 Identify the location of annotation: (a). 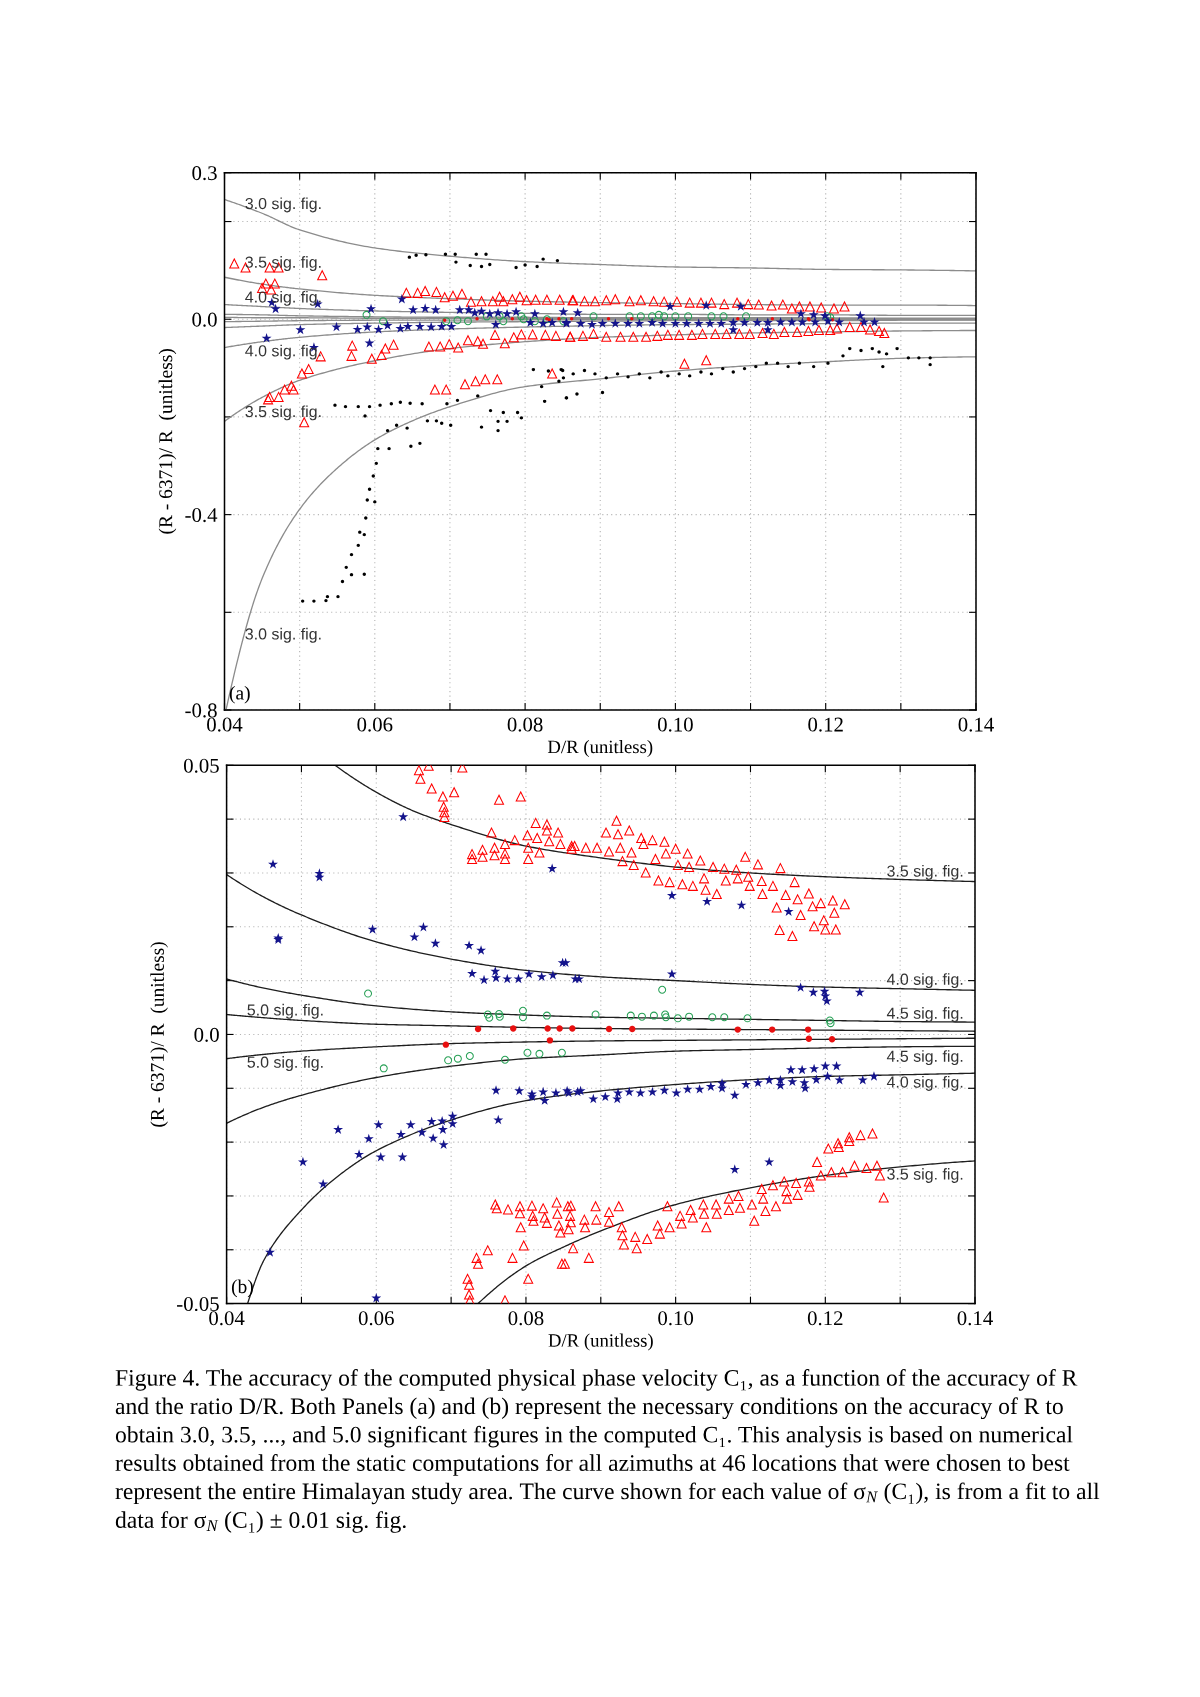
(239, 694).